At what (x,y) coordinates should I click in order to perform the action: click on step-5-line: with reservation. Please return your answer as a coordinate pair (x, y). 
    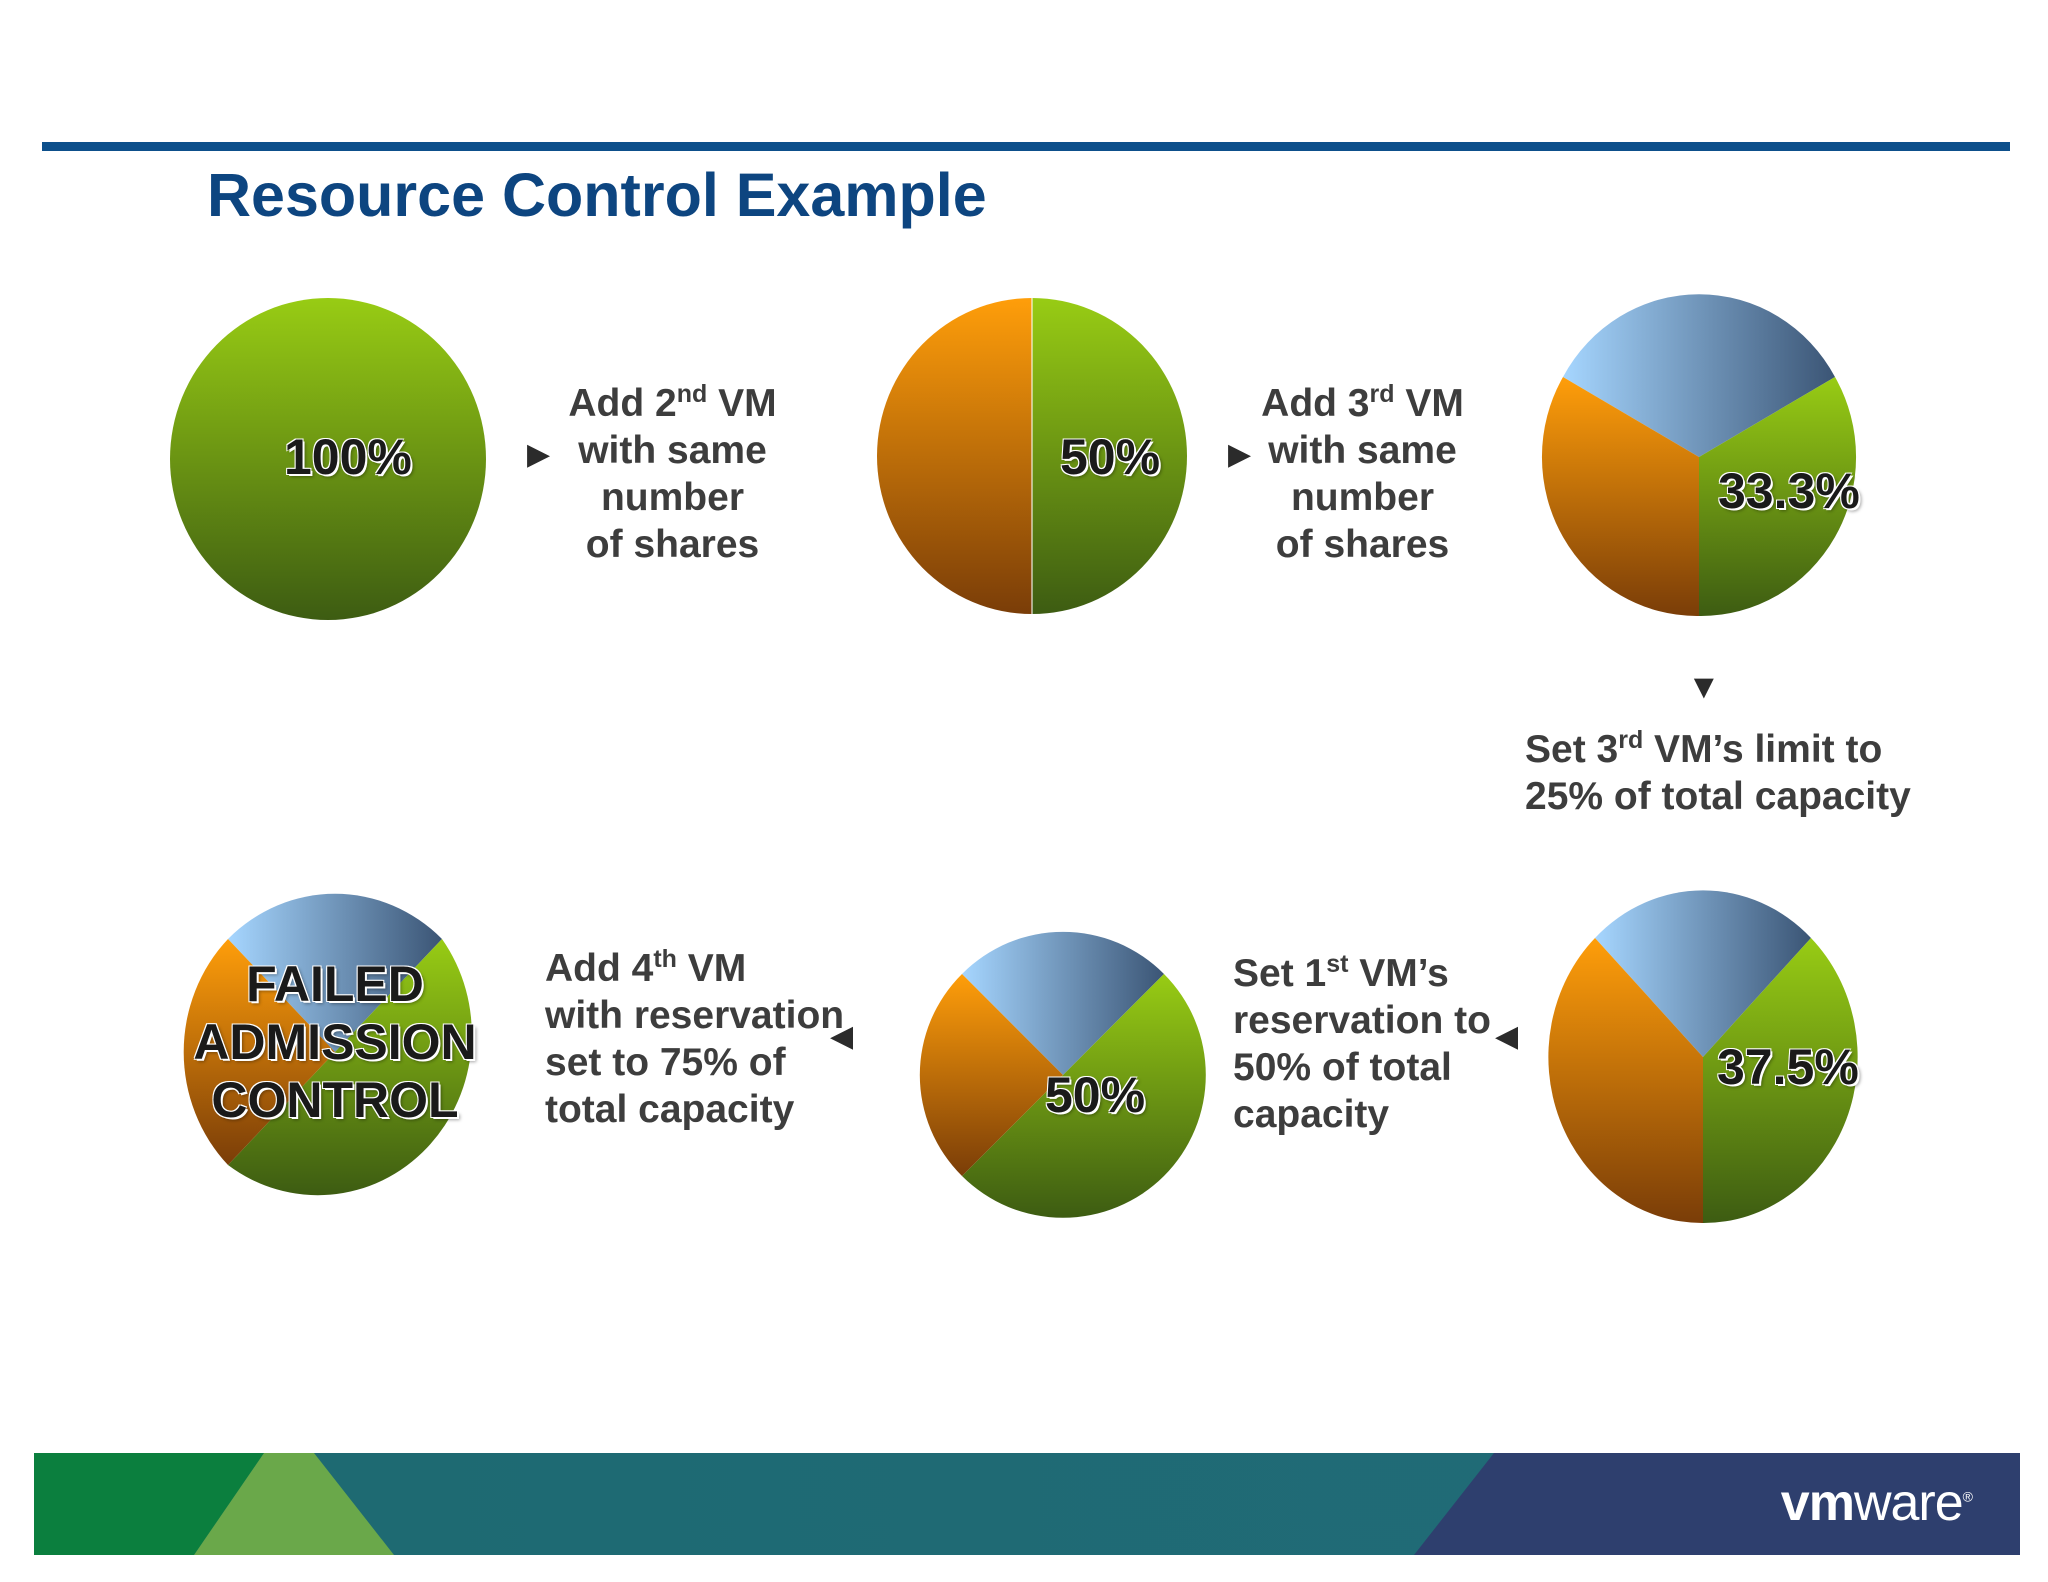
    Looking at the image, I should click on (695, 1015).